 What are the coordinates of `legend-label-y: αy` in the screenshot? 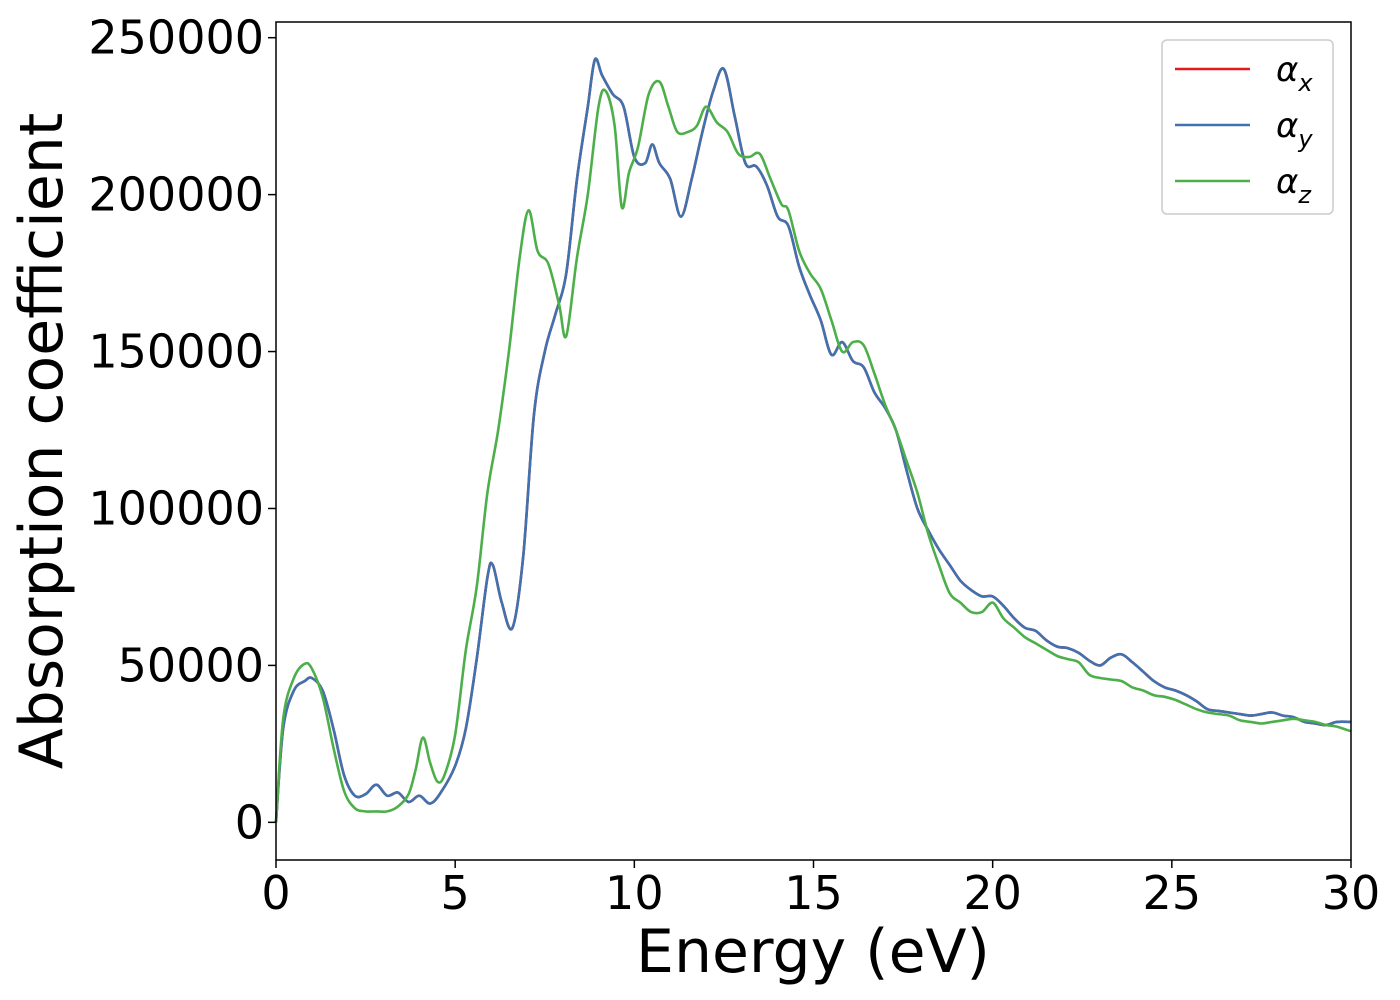 It's located at (1294, 129).